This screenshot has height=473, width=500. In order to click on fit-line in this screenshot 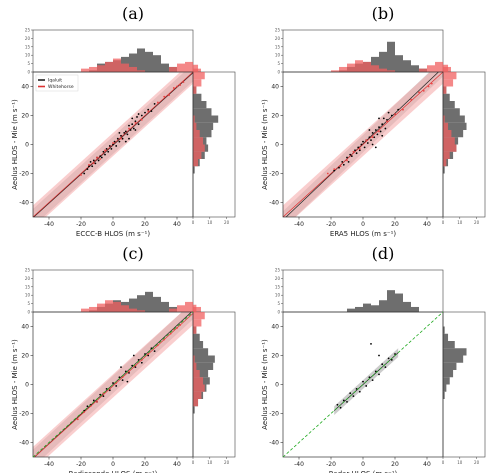, I will do `click(113, 385)`.